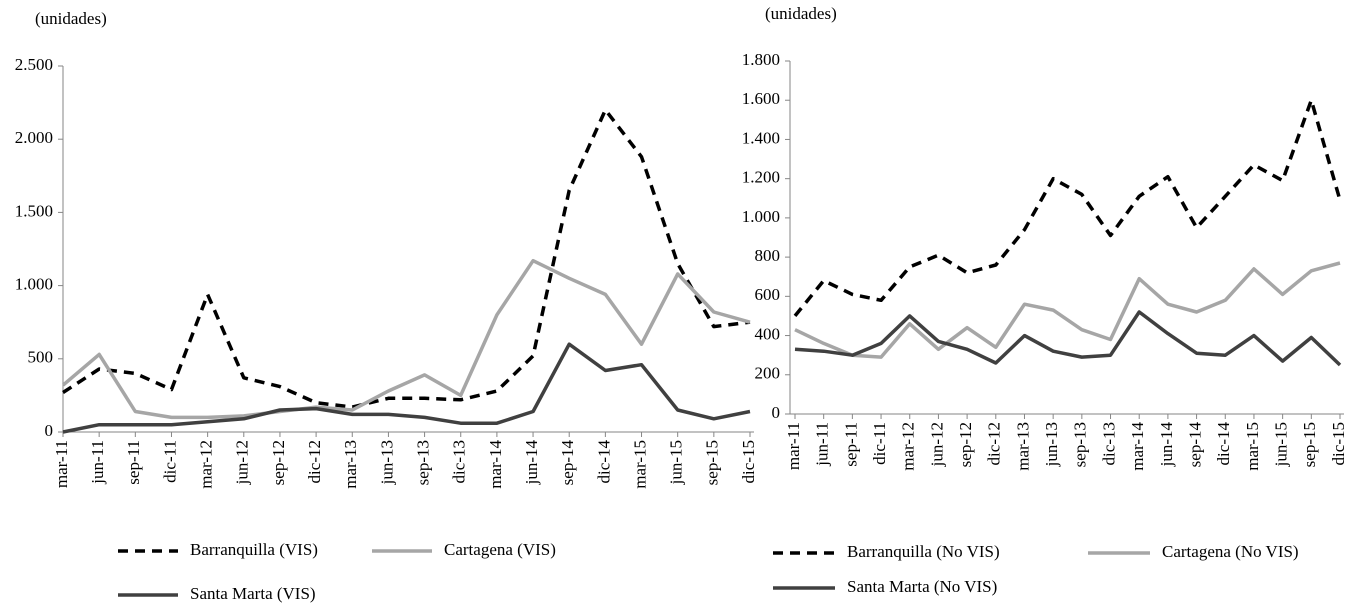 The width and height of the screenshot is (1356, 608). What do you see at coordinates (761, 137) in the screenshot?
I see `y-tick-label: 1.400` at bounding box center [761, 137].